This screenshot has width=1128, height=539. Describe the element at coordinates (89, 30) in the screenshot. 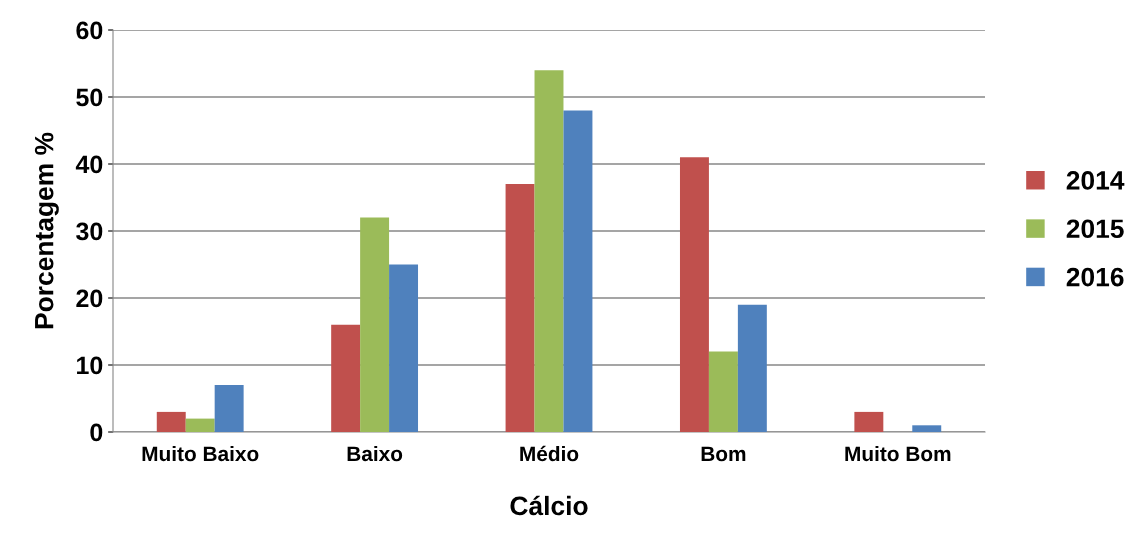

I see `y-tick-label: 60` at that location.